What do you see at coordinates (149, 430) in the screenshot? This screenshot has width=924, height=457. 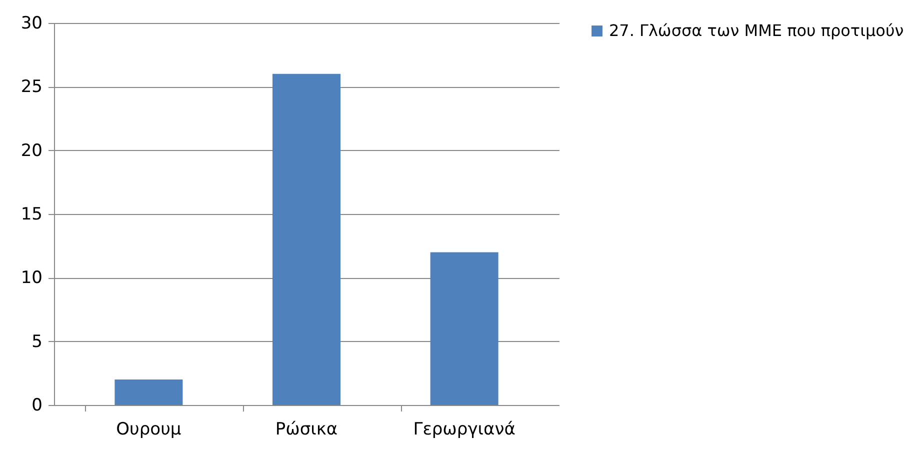 I see `x-tick-label: Ουρουμ` at bounding box center [149, 430].